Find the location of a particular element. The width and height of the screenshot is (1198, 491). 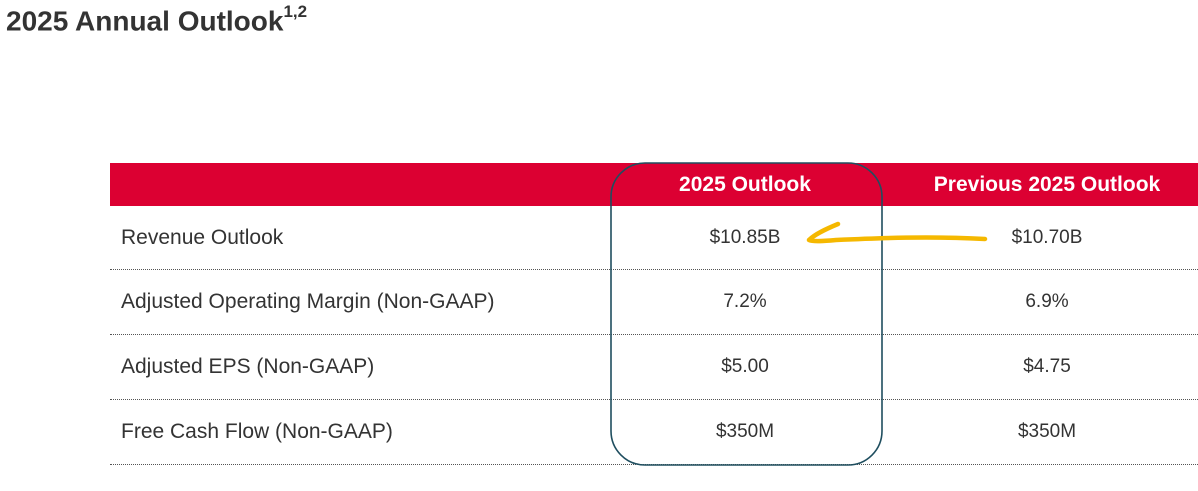

previous-outlook-value: 6.9% is located at coordinates (1047, 301).